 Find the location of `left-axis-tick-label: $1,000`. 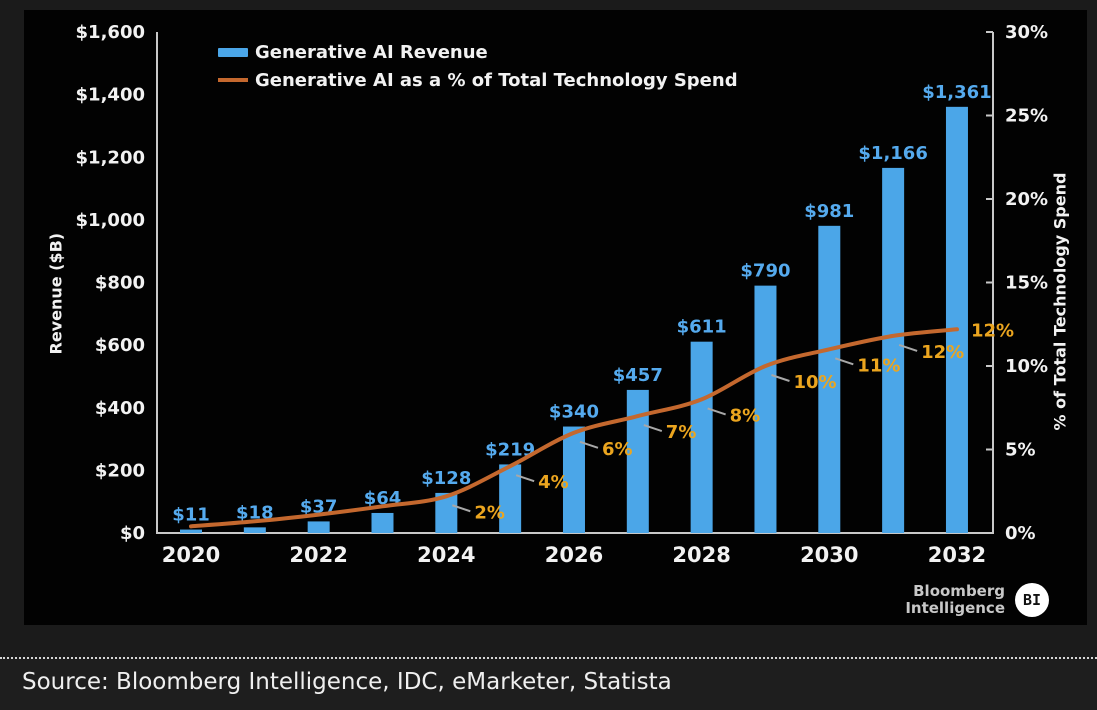

left-axis-tick-label: $1,000 is located at coordinates (110, 220).